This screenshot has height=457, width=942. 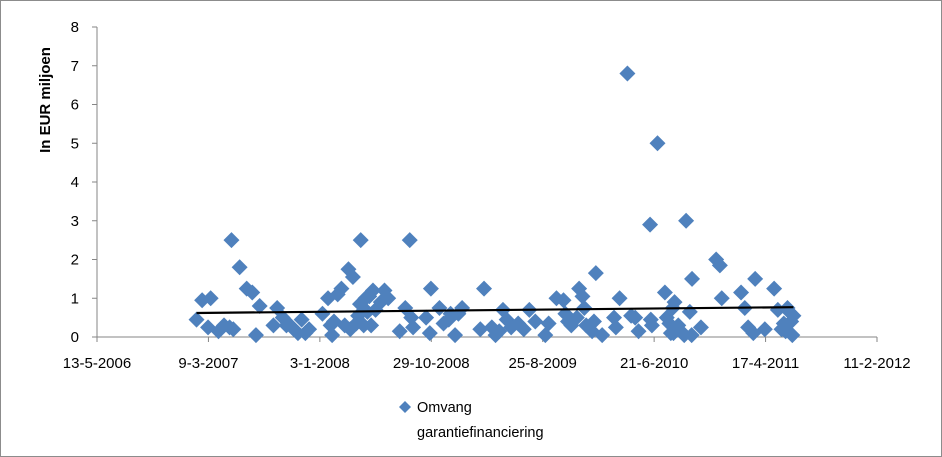 I want to click on x-tick-label: 11-2-2012, so click(x=876, y=363).